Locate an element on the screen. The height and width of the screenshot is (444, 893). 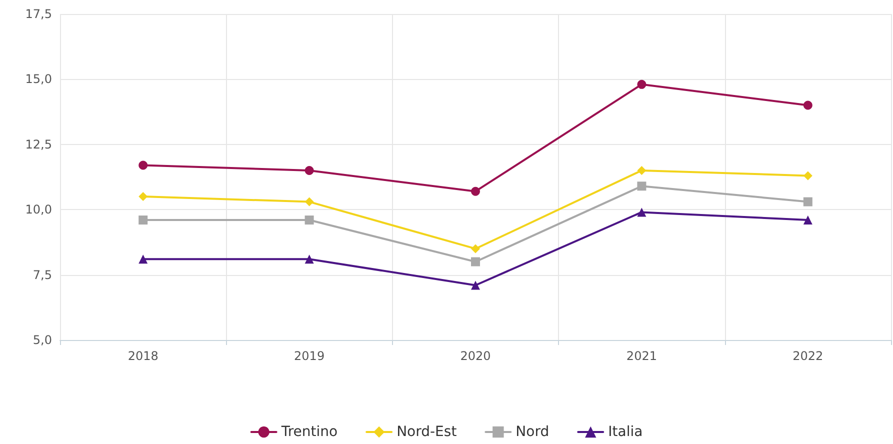
y-tick-label: 12,5 is located at coordinates (38, 144).